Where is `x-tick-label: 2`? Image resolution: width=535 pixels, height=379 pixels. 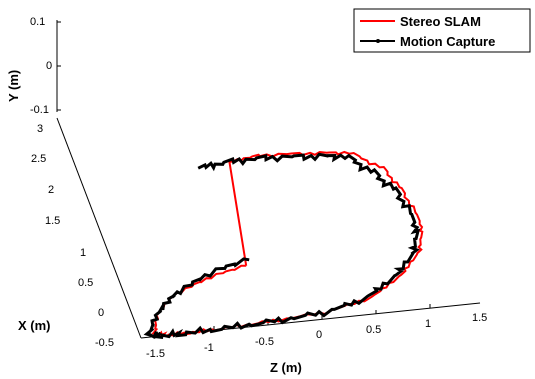
x-tick-label: 2 is located at coordinates (51, 190).